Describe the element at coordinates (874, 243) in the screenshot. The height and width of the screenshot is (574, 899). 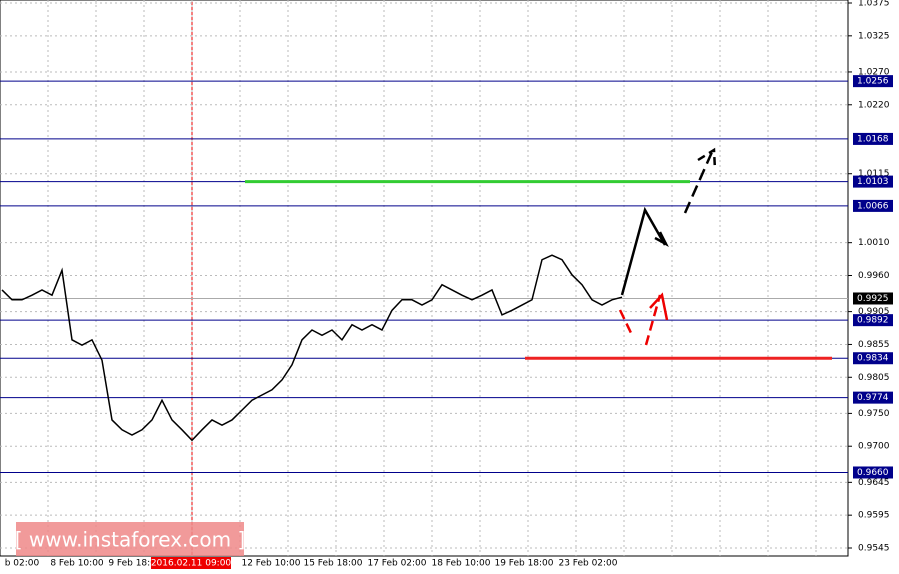
I see `y-tick-label: 1.0010` at that location.